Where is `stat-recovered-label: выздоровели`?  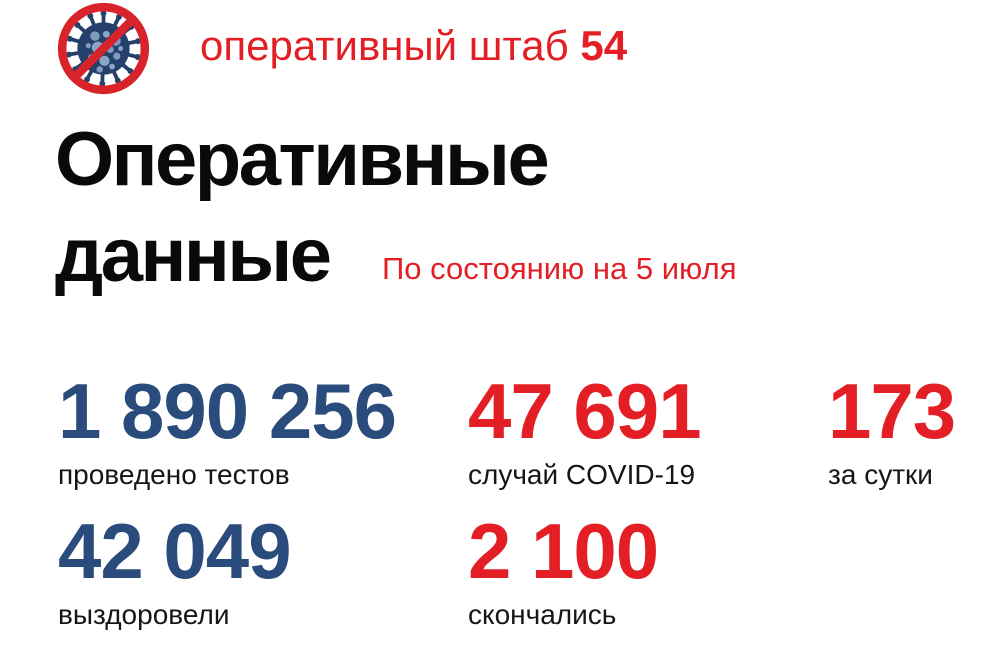 stat-recovered-label: выздоровели is located at coordinates (144, 614).